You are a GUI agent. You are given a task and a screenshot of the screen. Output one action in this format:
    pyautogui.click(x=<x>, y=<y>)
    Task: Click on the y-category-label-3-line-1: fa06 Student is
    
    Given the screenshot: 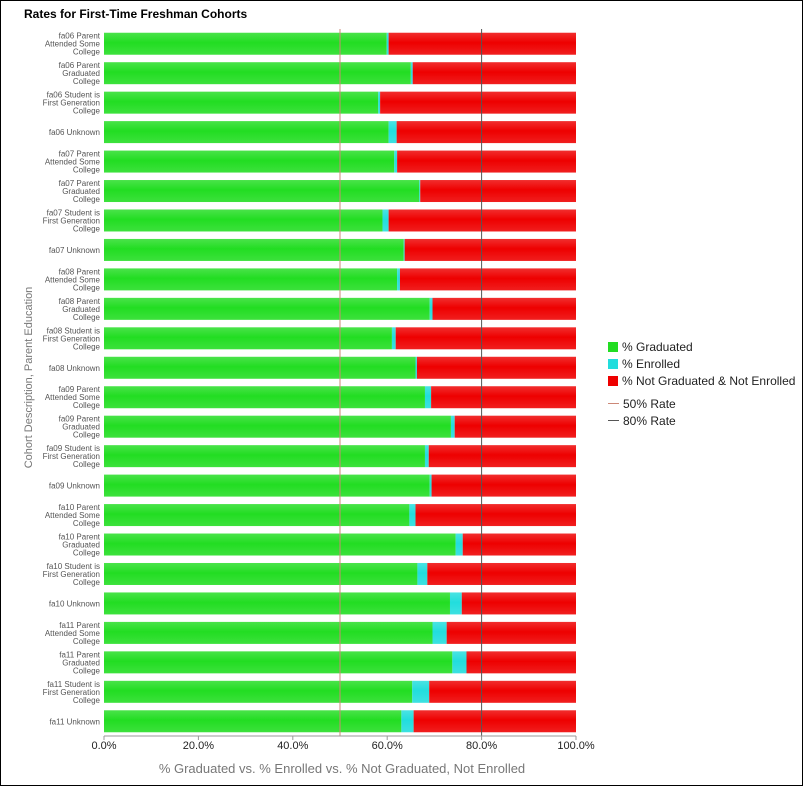 What is the action you would take?
    pyautogui.click(x=73, y=95)
    